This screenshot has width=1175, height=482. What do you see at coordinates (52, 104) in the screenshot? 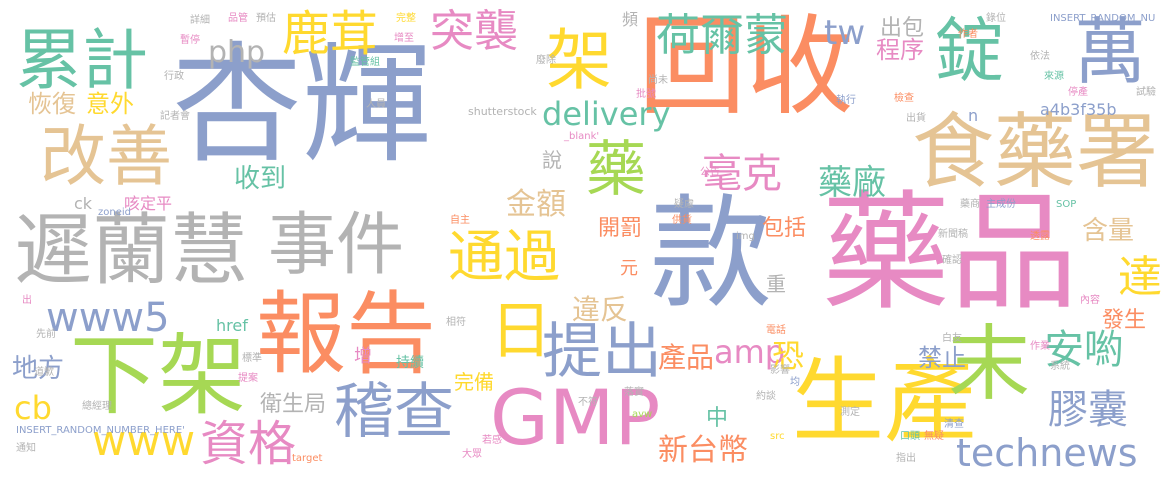
I see `word: 恢復` at bounding box center [52, 104].